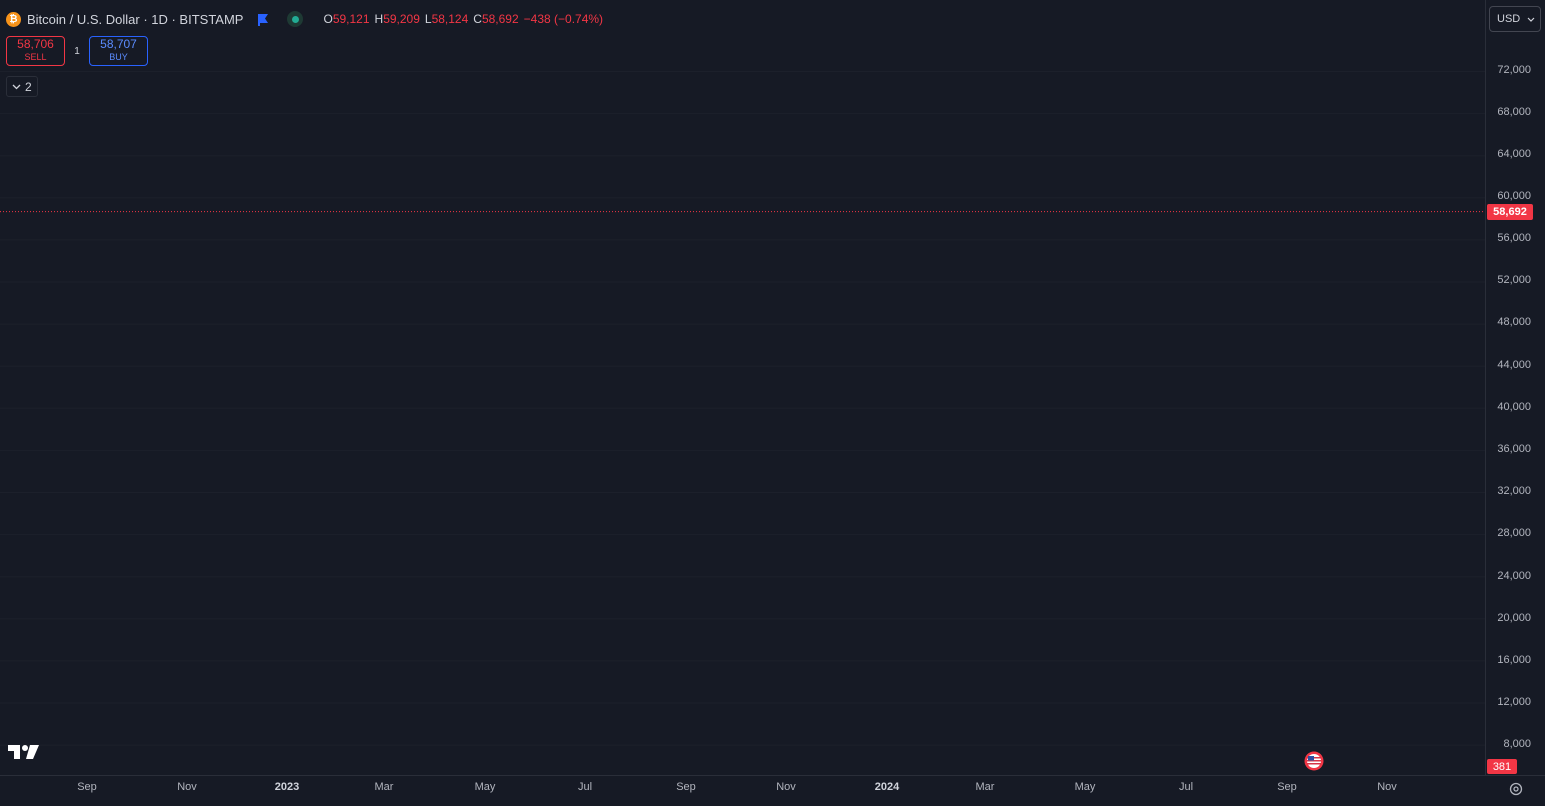 This screenshot has width=1545, height=806. Describe the element at coordinates (1514, 154) in the screenshot. I see `price-axis-label: 64,000` at that location.